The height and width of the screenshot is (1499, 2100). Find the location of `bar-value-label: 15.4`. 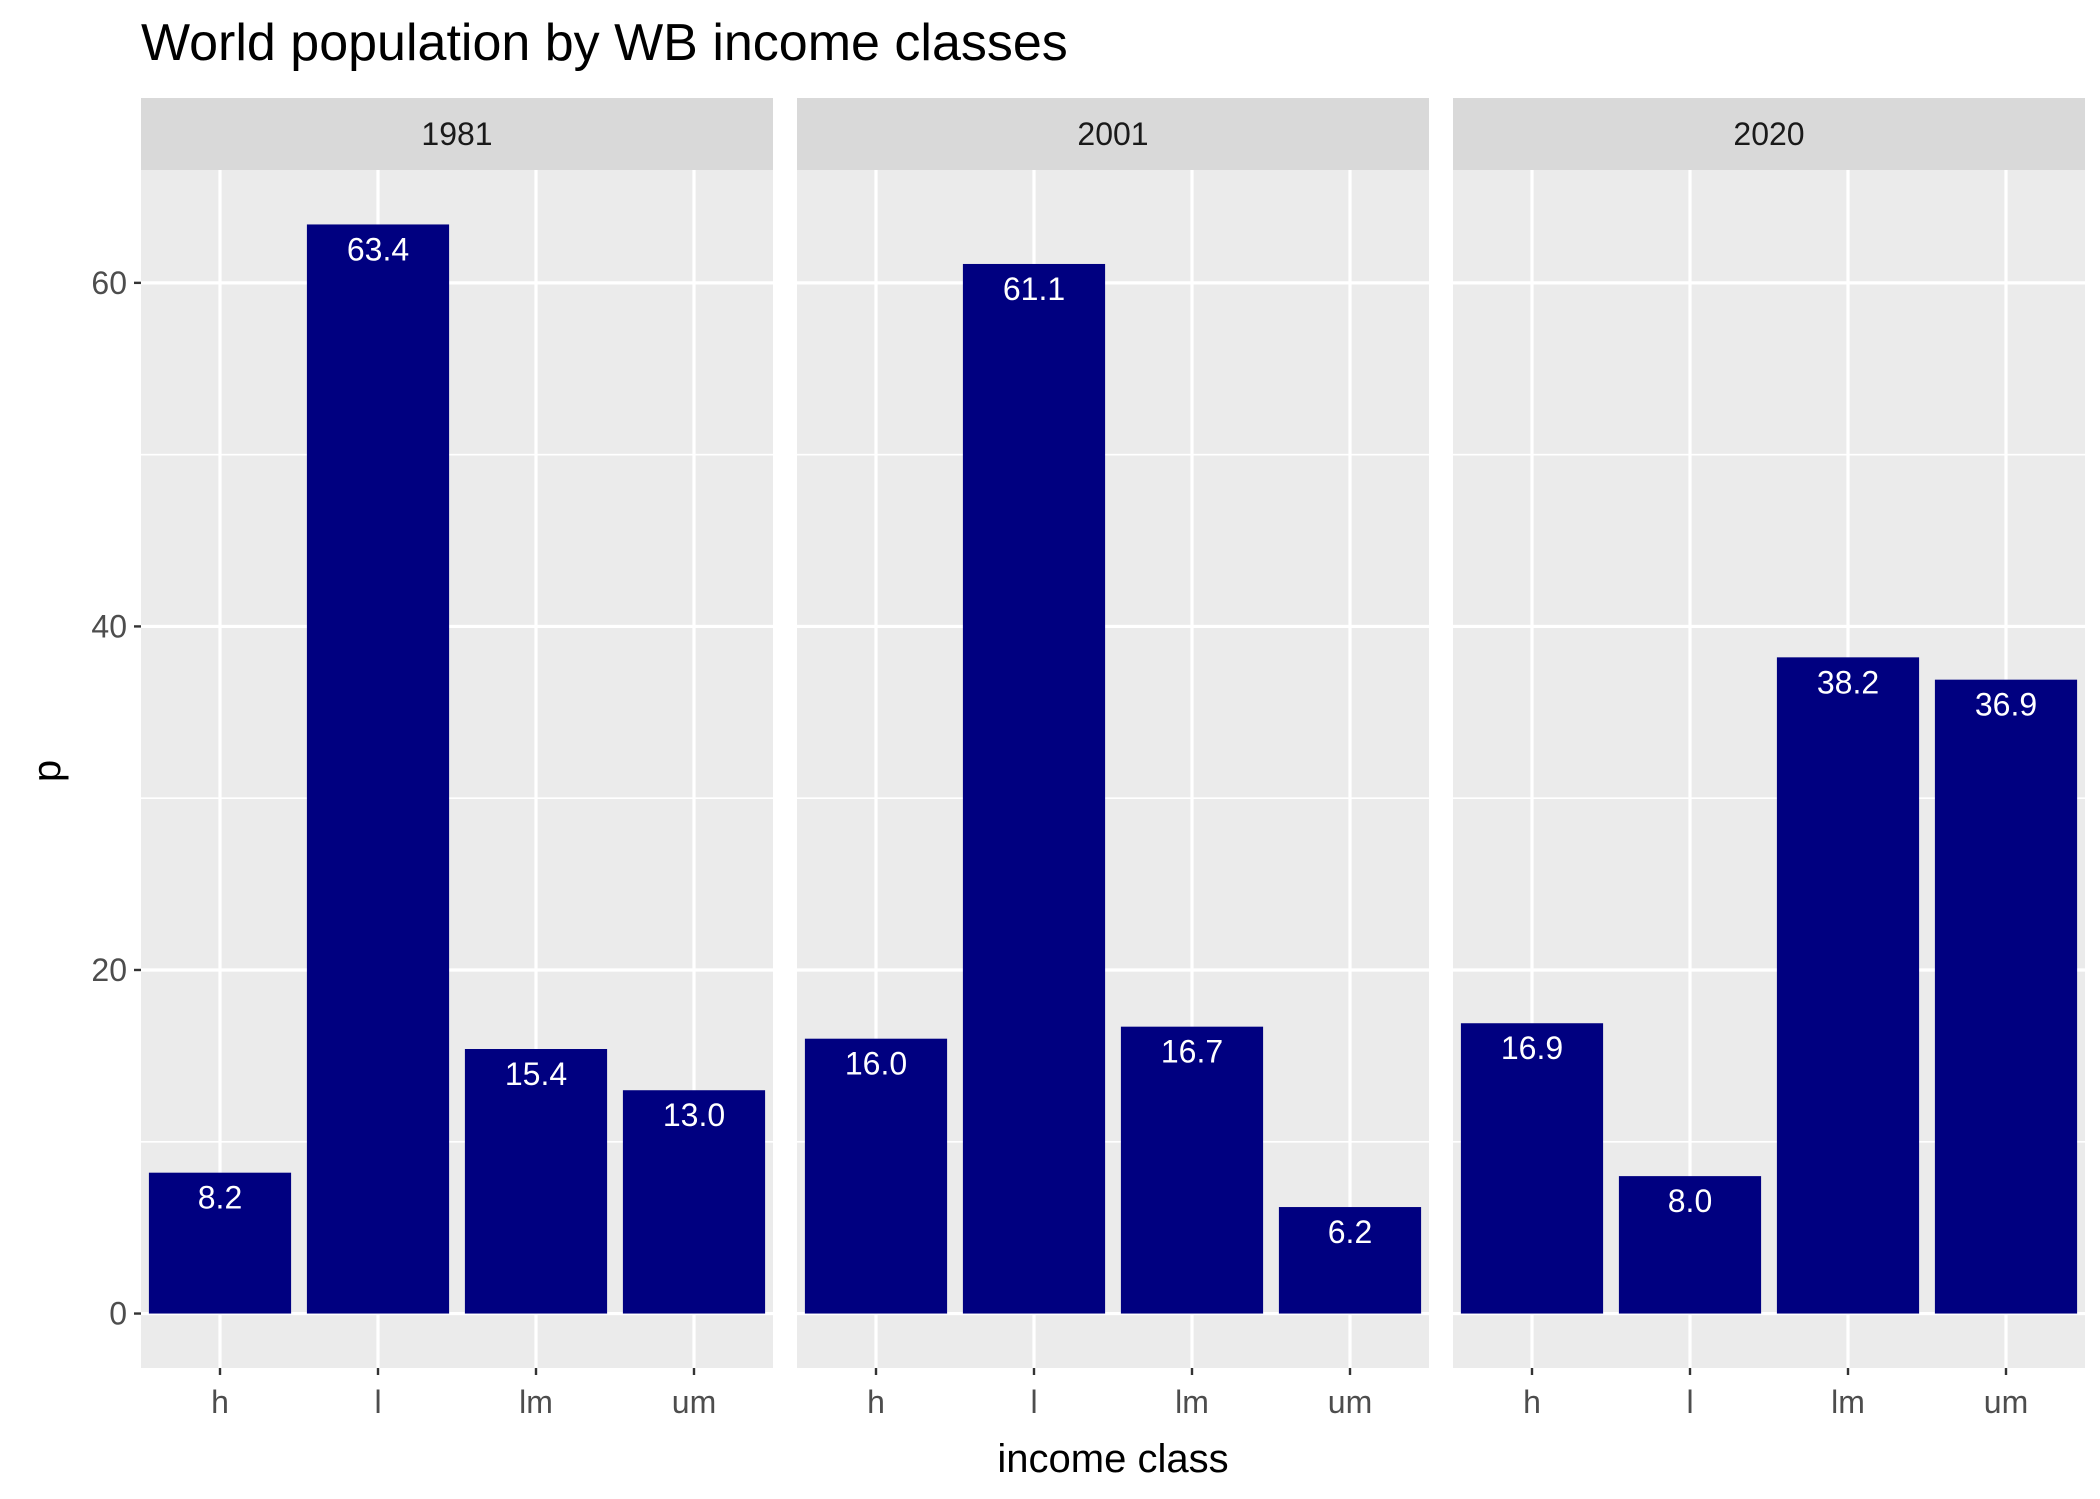

bar-value-label: 15.4 is located at coordinates (536, 1074).